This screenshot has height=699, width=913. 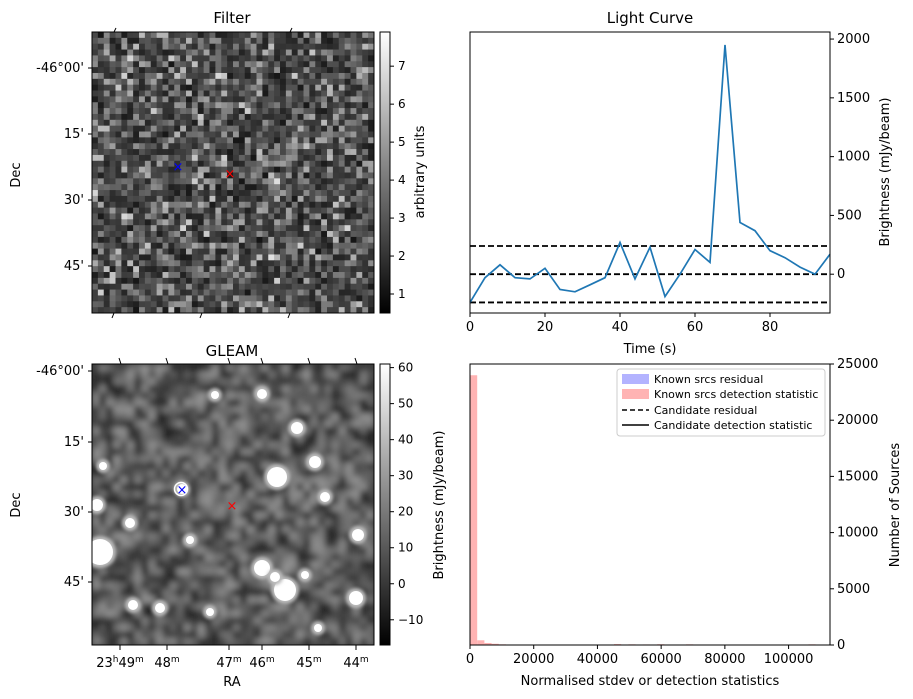 What do you see at coordinates (650, 349) in the screenshot?
I see `light-curve-xlabel: Time (s)` at bounding box center [650, 349].